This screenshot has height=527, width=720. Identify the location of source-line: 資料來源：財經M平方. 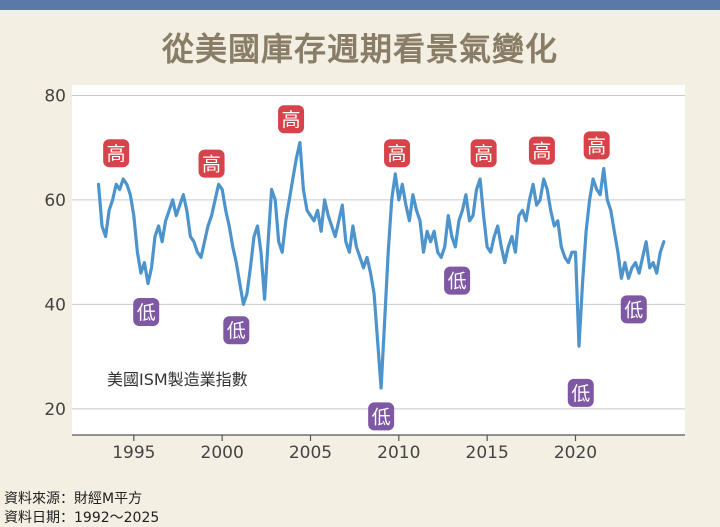
(73, 499).